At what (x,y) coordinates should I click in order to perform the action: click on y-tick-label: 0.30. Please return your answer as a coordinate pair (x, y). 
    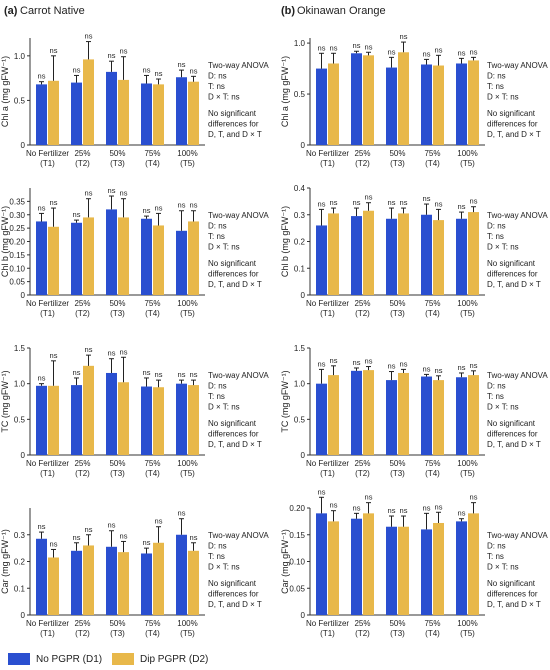
    Looking at the image, I should click on (17, 215).